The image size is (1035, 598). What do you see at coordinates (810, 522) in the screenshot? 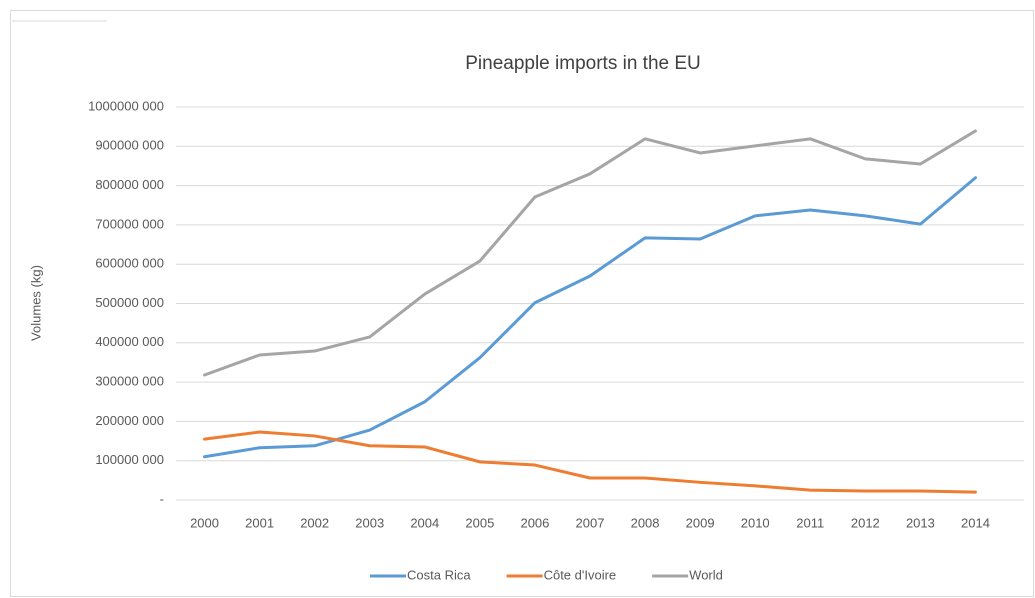
I see `x-tick-label: 2011` at bounding box center [810, 522].